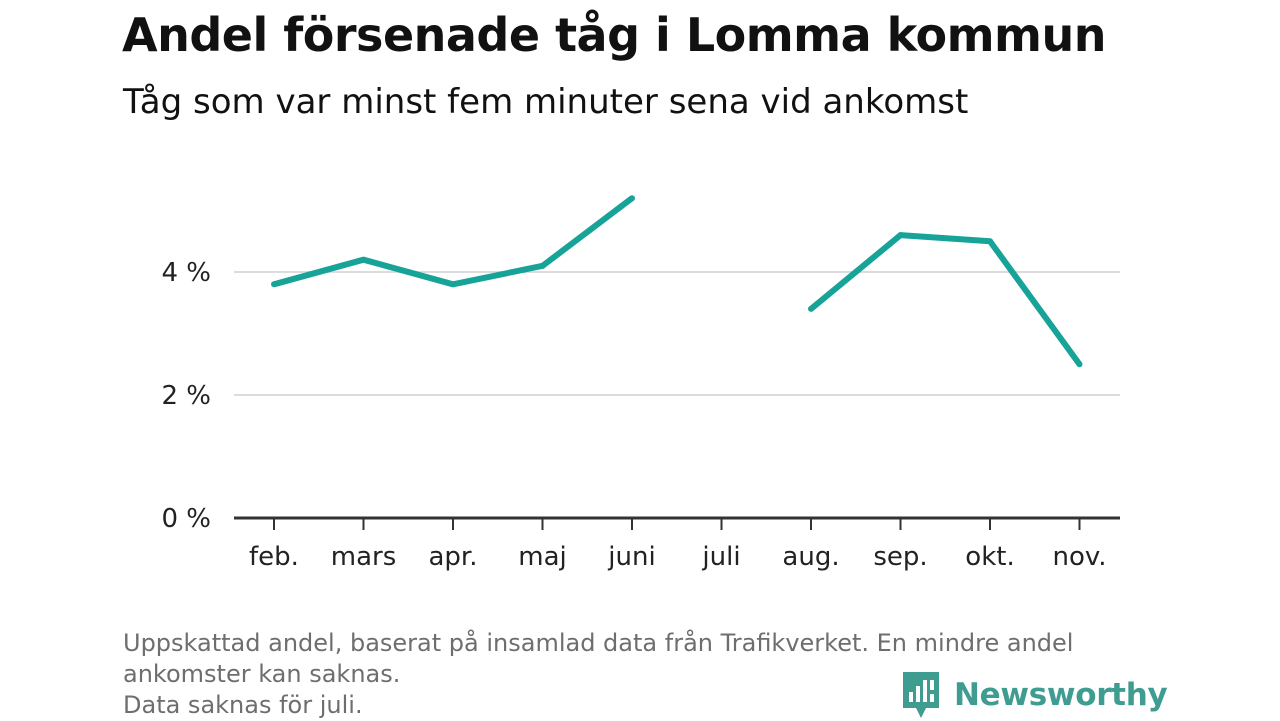 The image size is (1280, 721). Describe the element at coordinates (452, 557) in the screenshot. I see `x-tick-label: apr.` at that location.